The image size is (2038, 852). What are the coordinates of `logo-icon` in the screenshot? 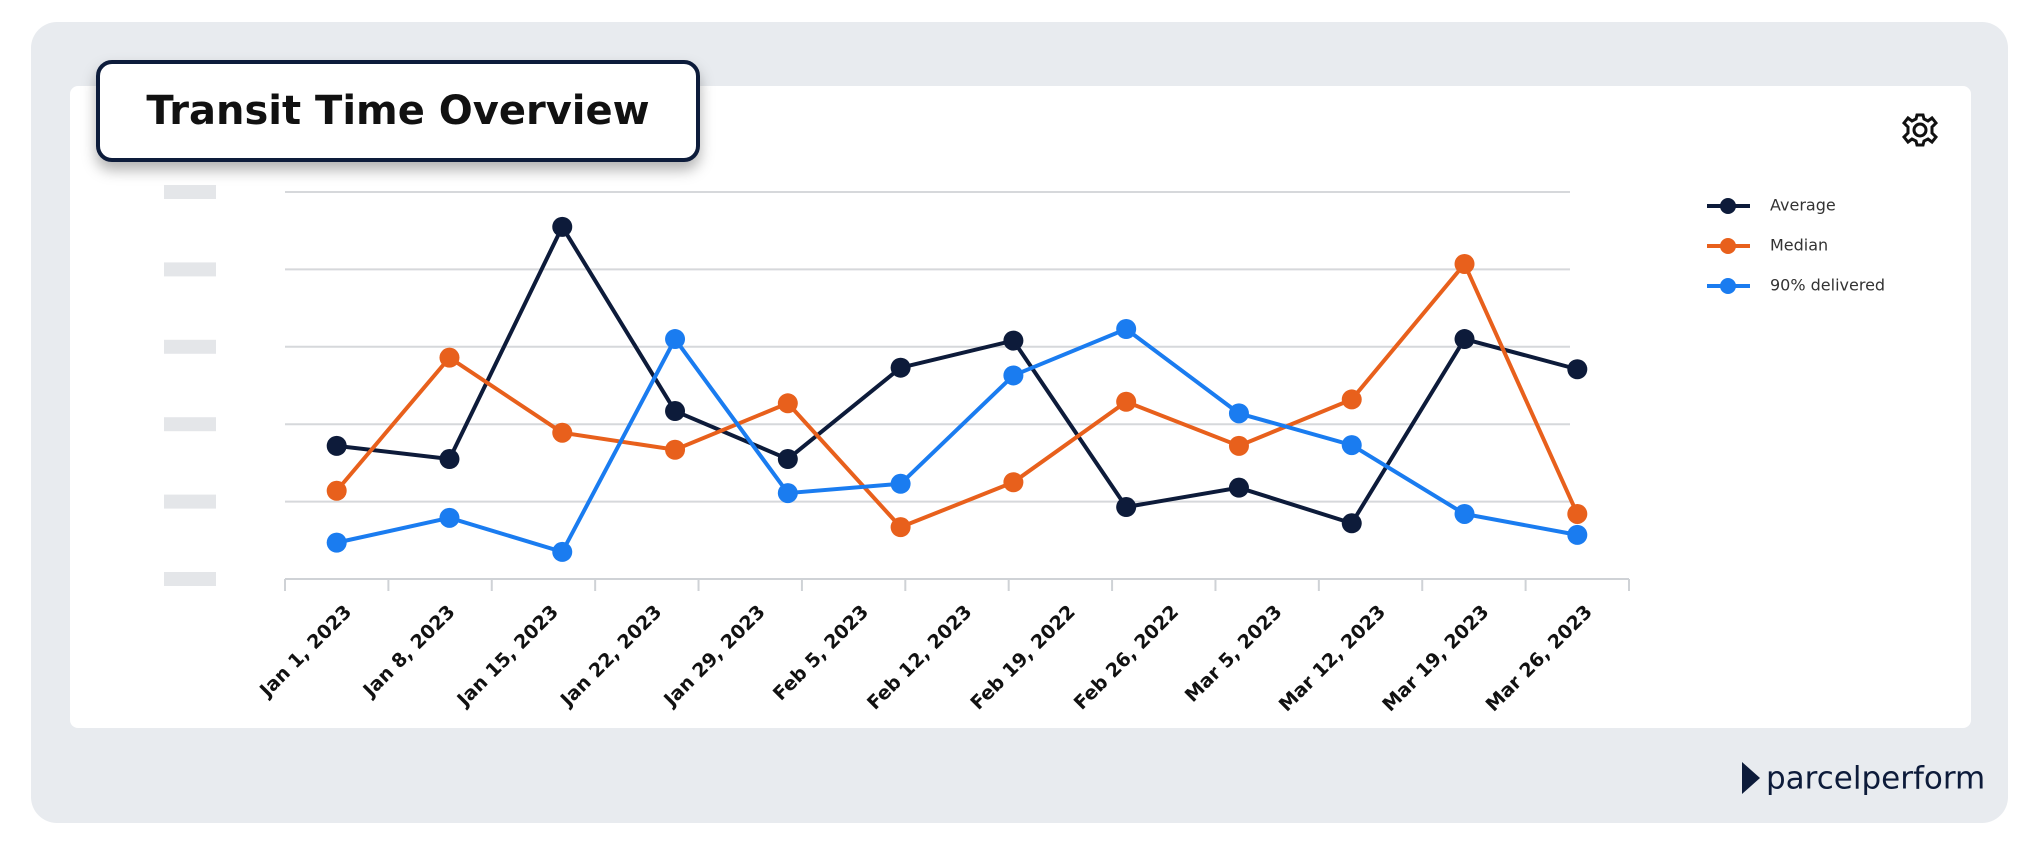 It's located at (1751, 778).